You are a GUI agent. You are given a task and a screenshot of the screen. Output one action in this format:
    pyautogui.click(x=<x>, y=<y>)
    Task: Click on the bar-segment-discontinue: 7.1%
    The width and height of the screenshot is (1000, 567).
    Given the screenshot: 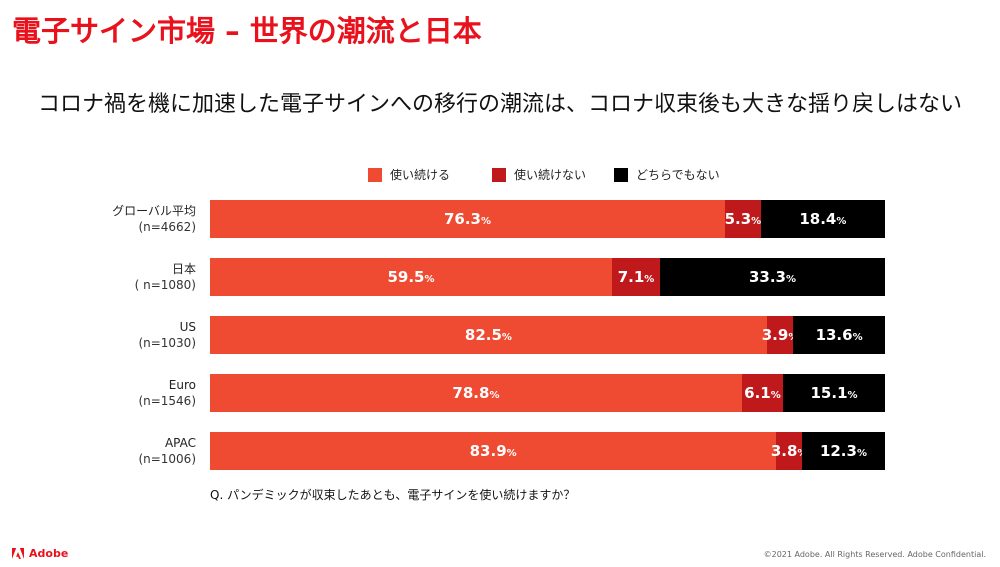 What is the action you would take?
    pyautogui.click(x=636, y=277)
    